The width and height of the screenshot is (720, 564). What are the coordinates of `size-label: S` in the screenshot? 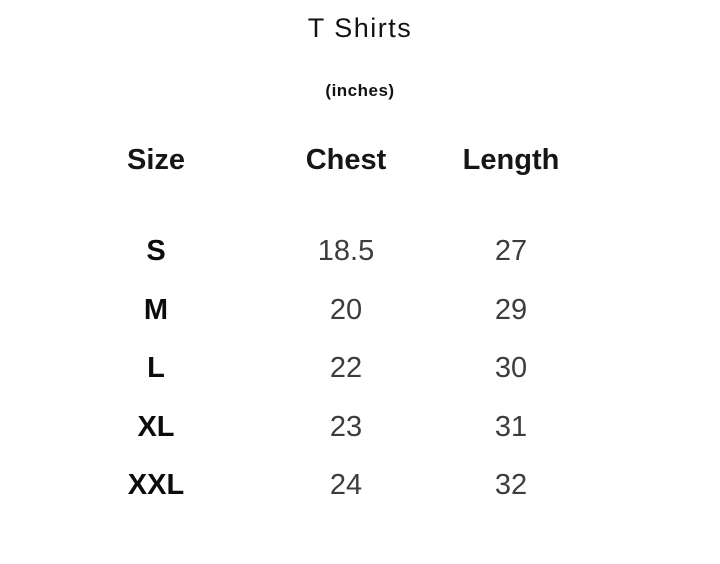 It's located at (156, 251).